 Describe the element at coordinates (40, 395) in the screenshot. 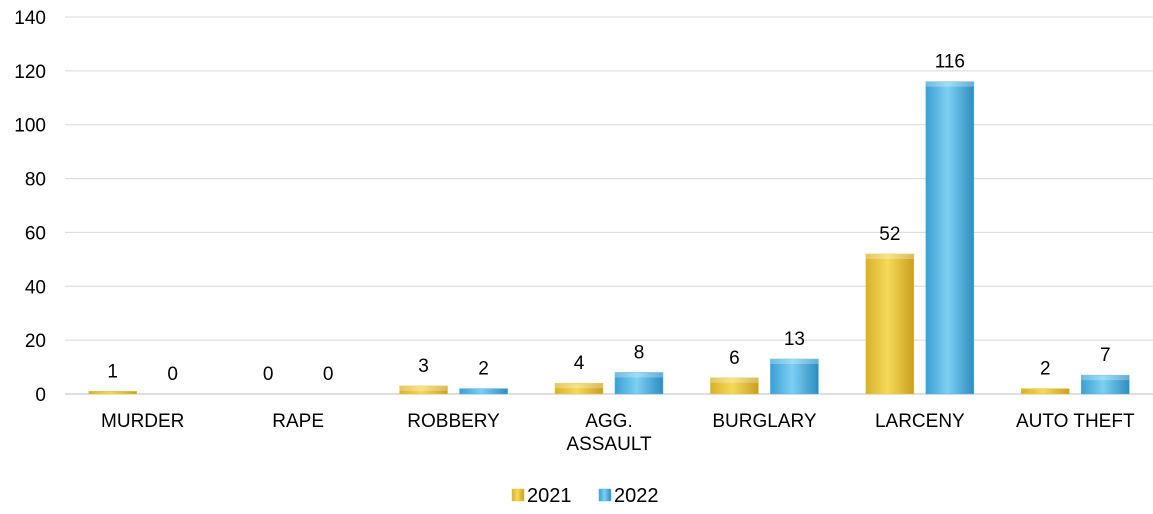

I see `y-tick-label: 0` at that location.